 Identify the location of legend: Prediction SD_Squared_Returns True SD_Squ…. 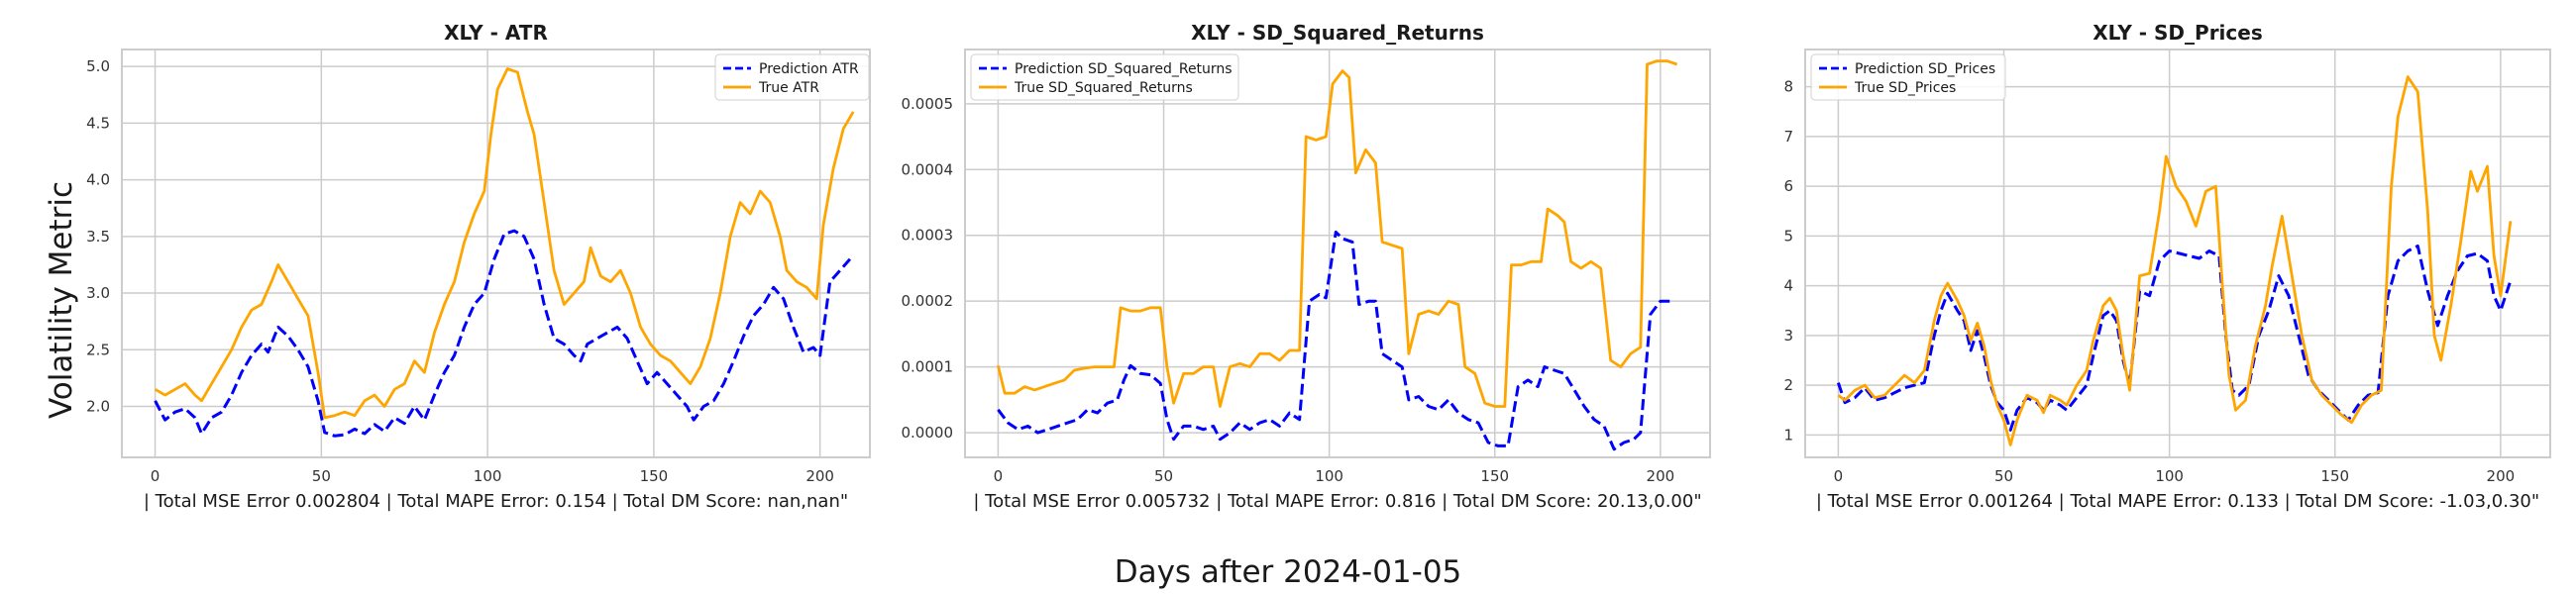
(1104, 77).